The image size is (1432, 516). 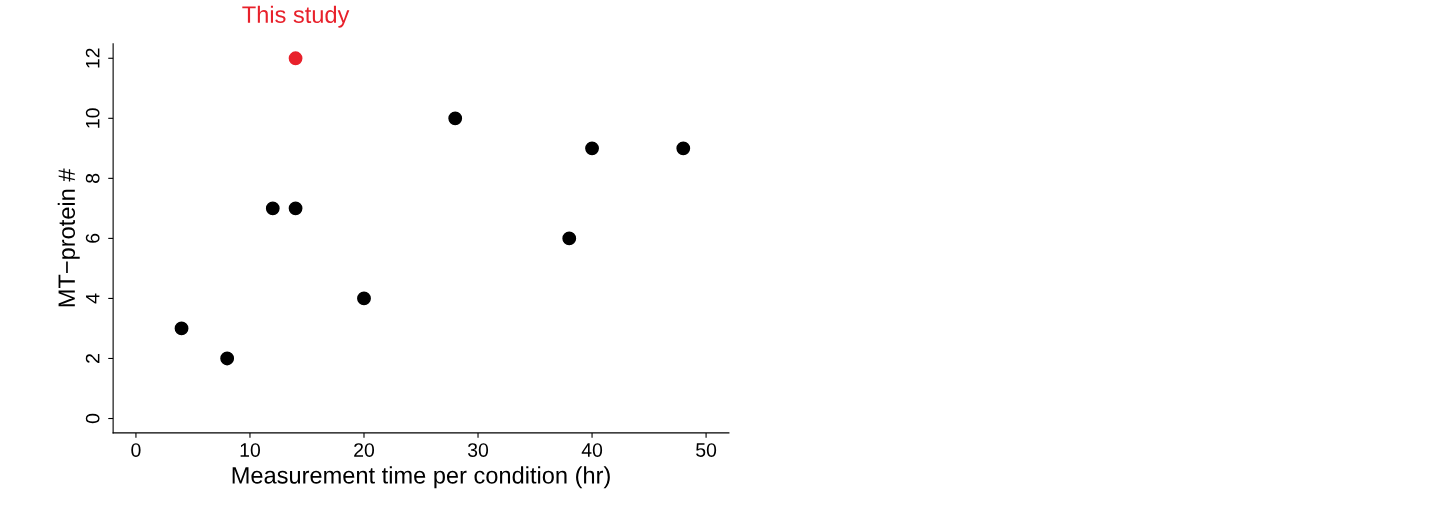 I want to click on annotation: This study, so click(x=296, y=16).